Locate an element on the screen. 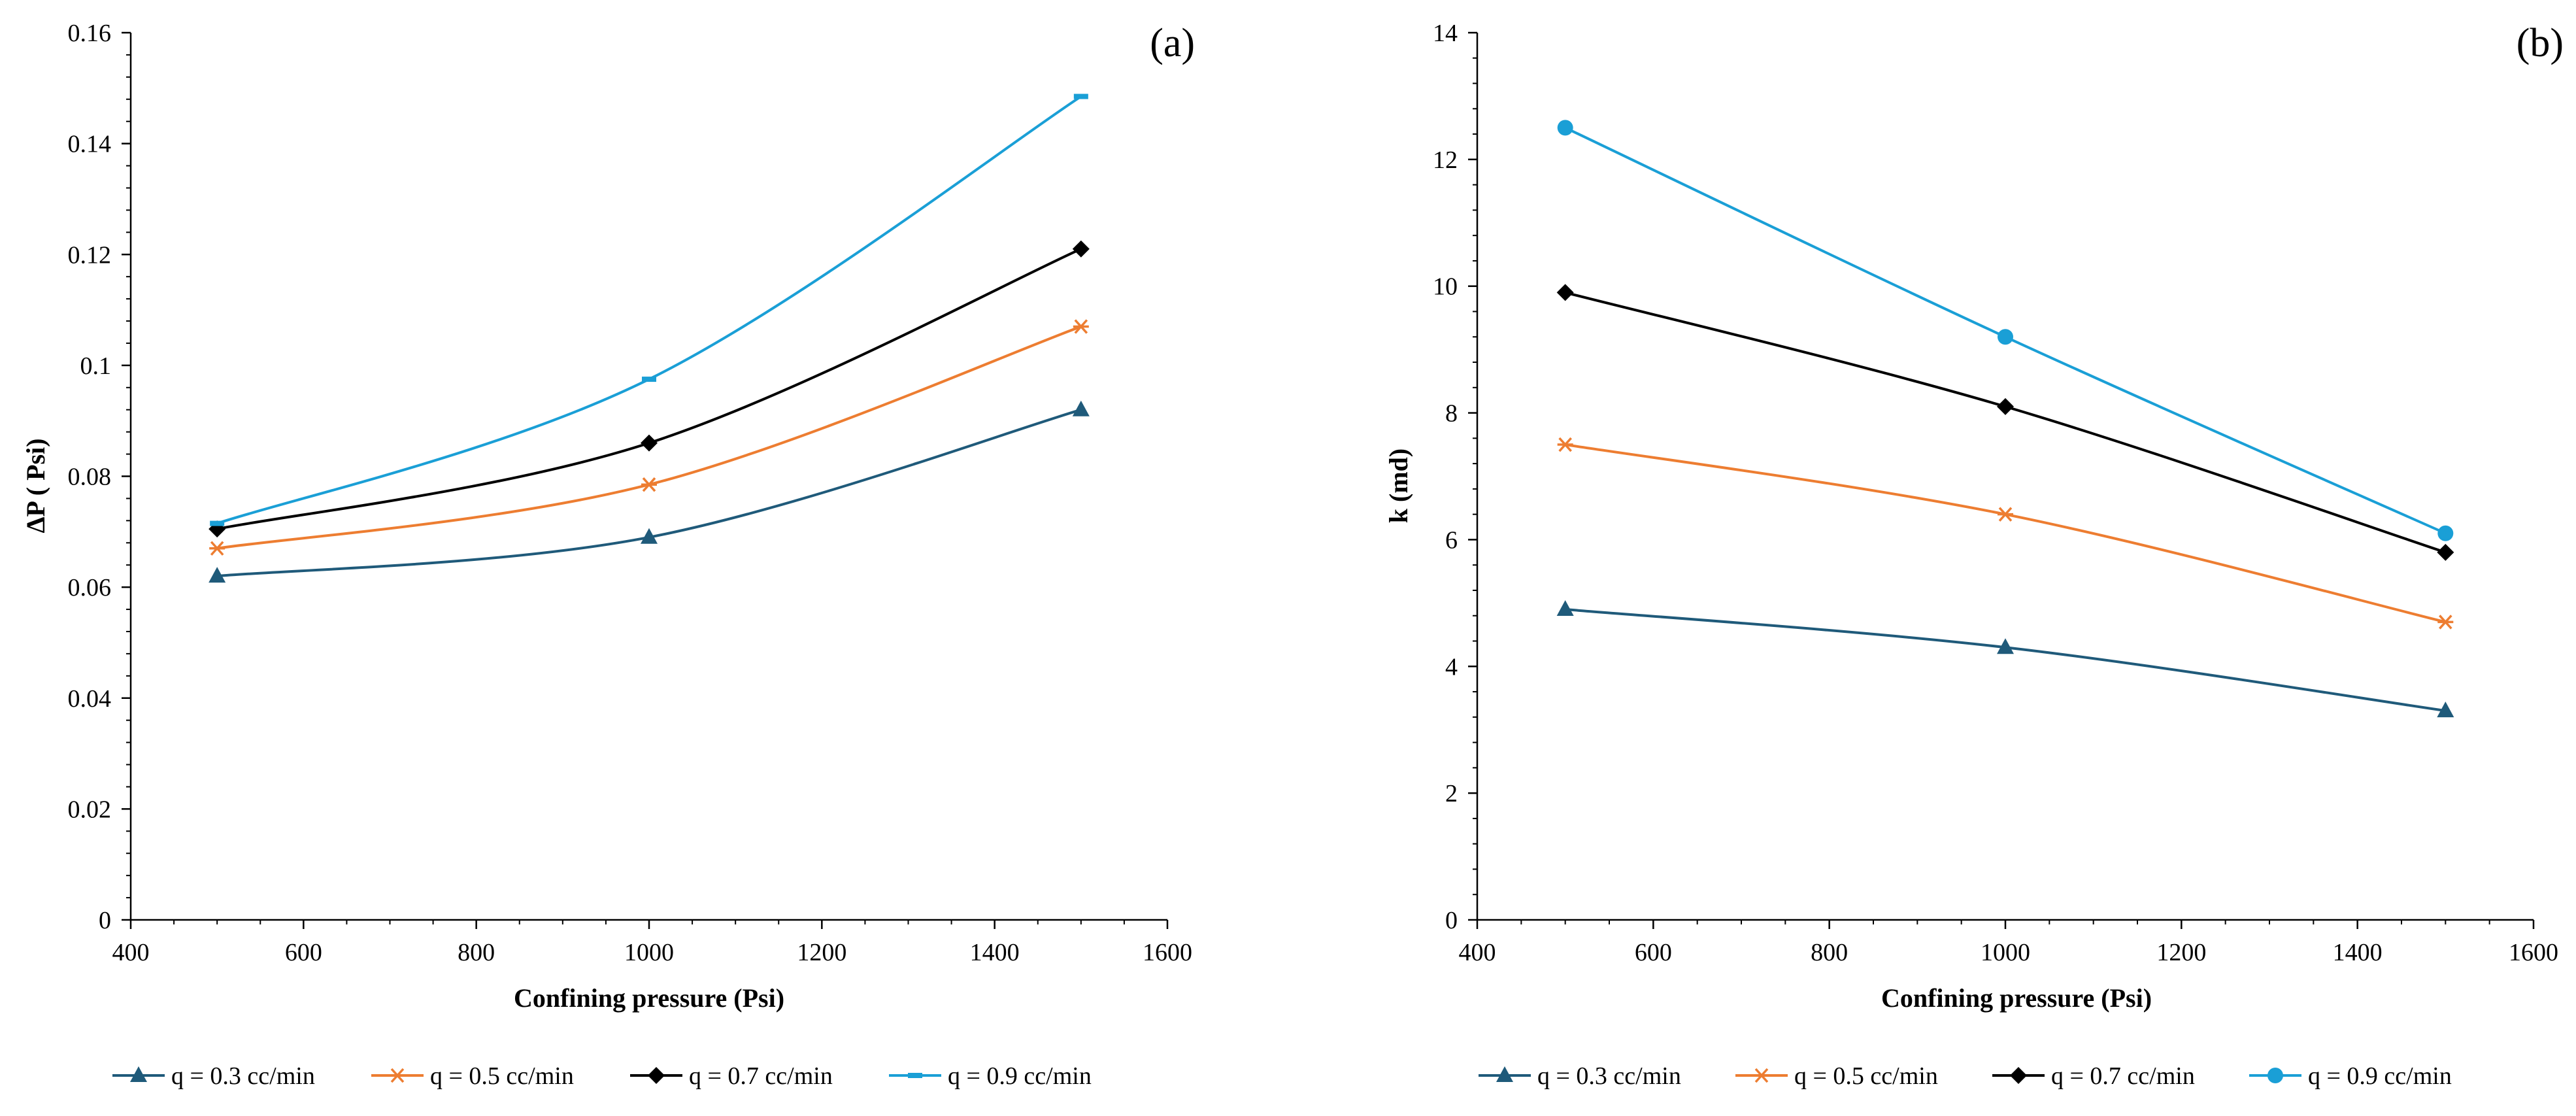 This screenshot has width=2576, height=1116. panel-a-y-tick-label: 0 is located at coordinates (105, 920).